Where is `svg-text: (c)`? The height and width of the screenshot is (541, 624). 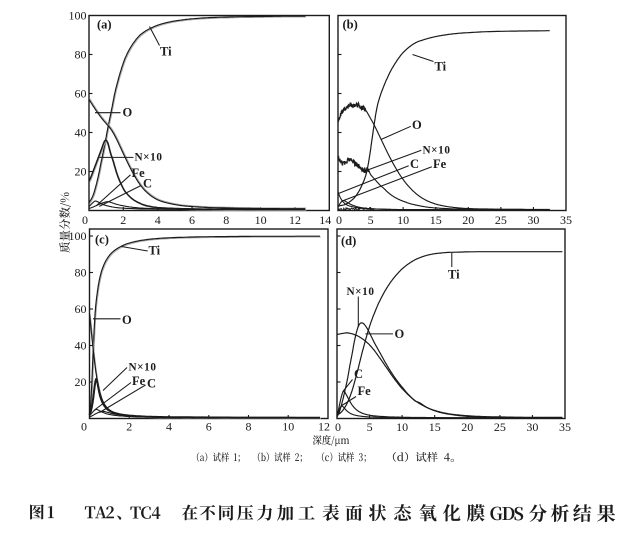 svg-text: (c) is located at coordinates (102, 240).